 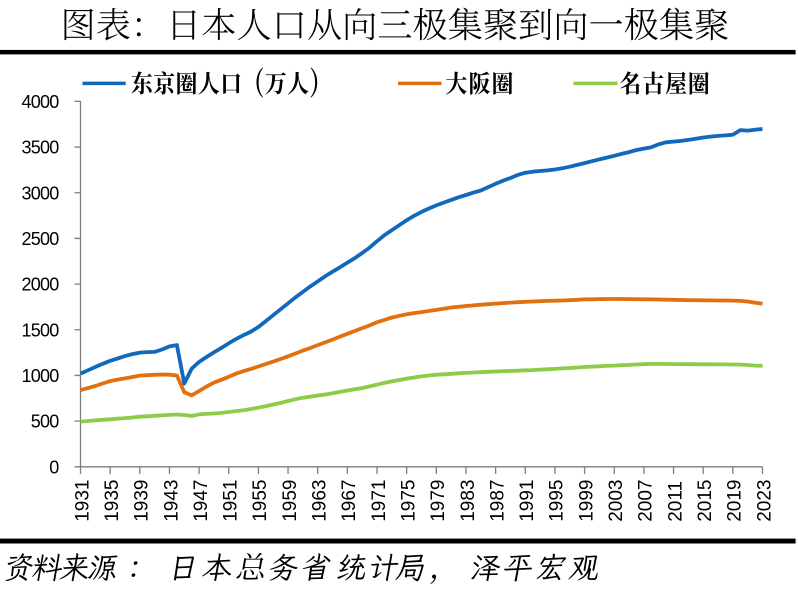 I want to click on svg-text: 3000, so click(x=40, y=193).